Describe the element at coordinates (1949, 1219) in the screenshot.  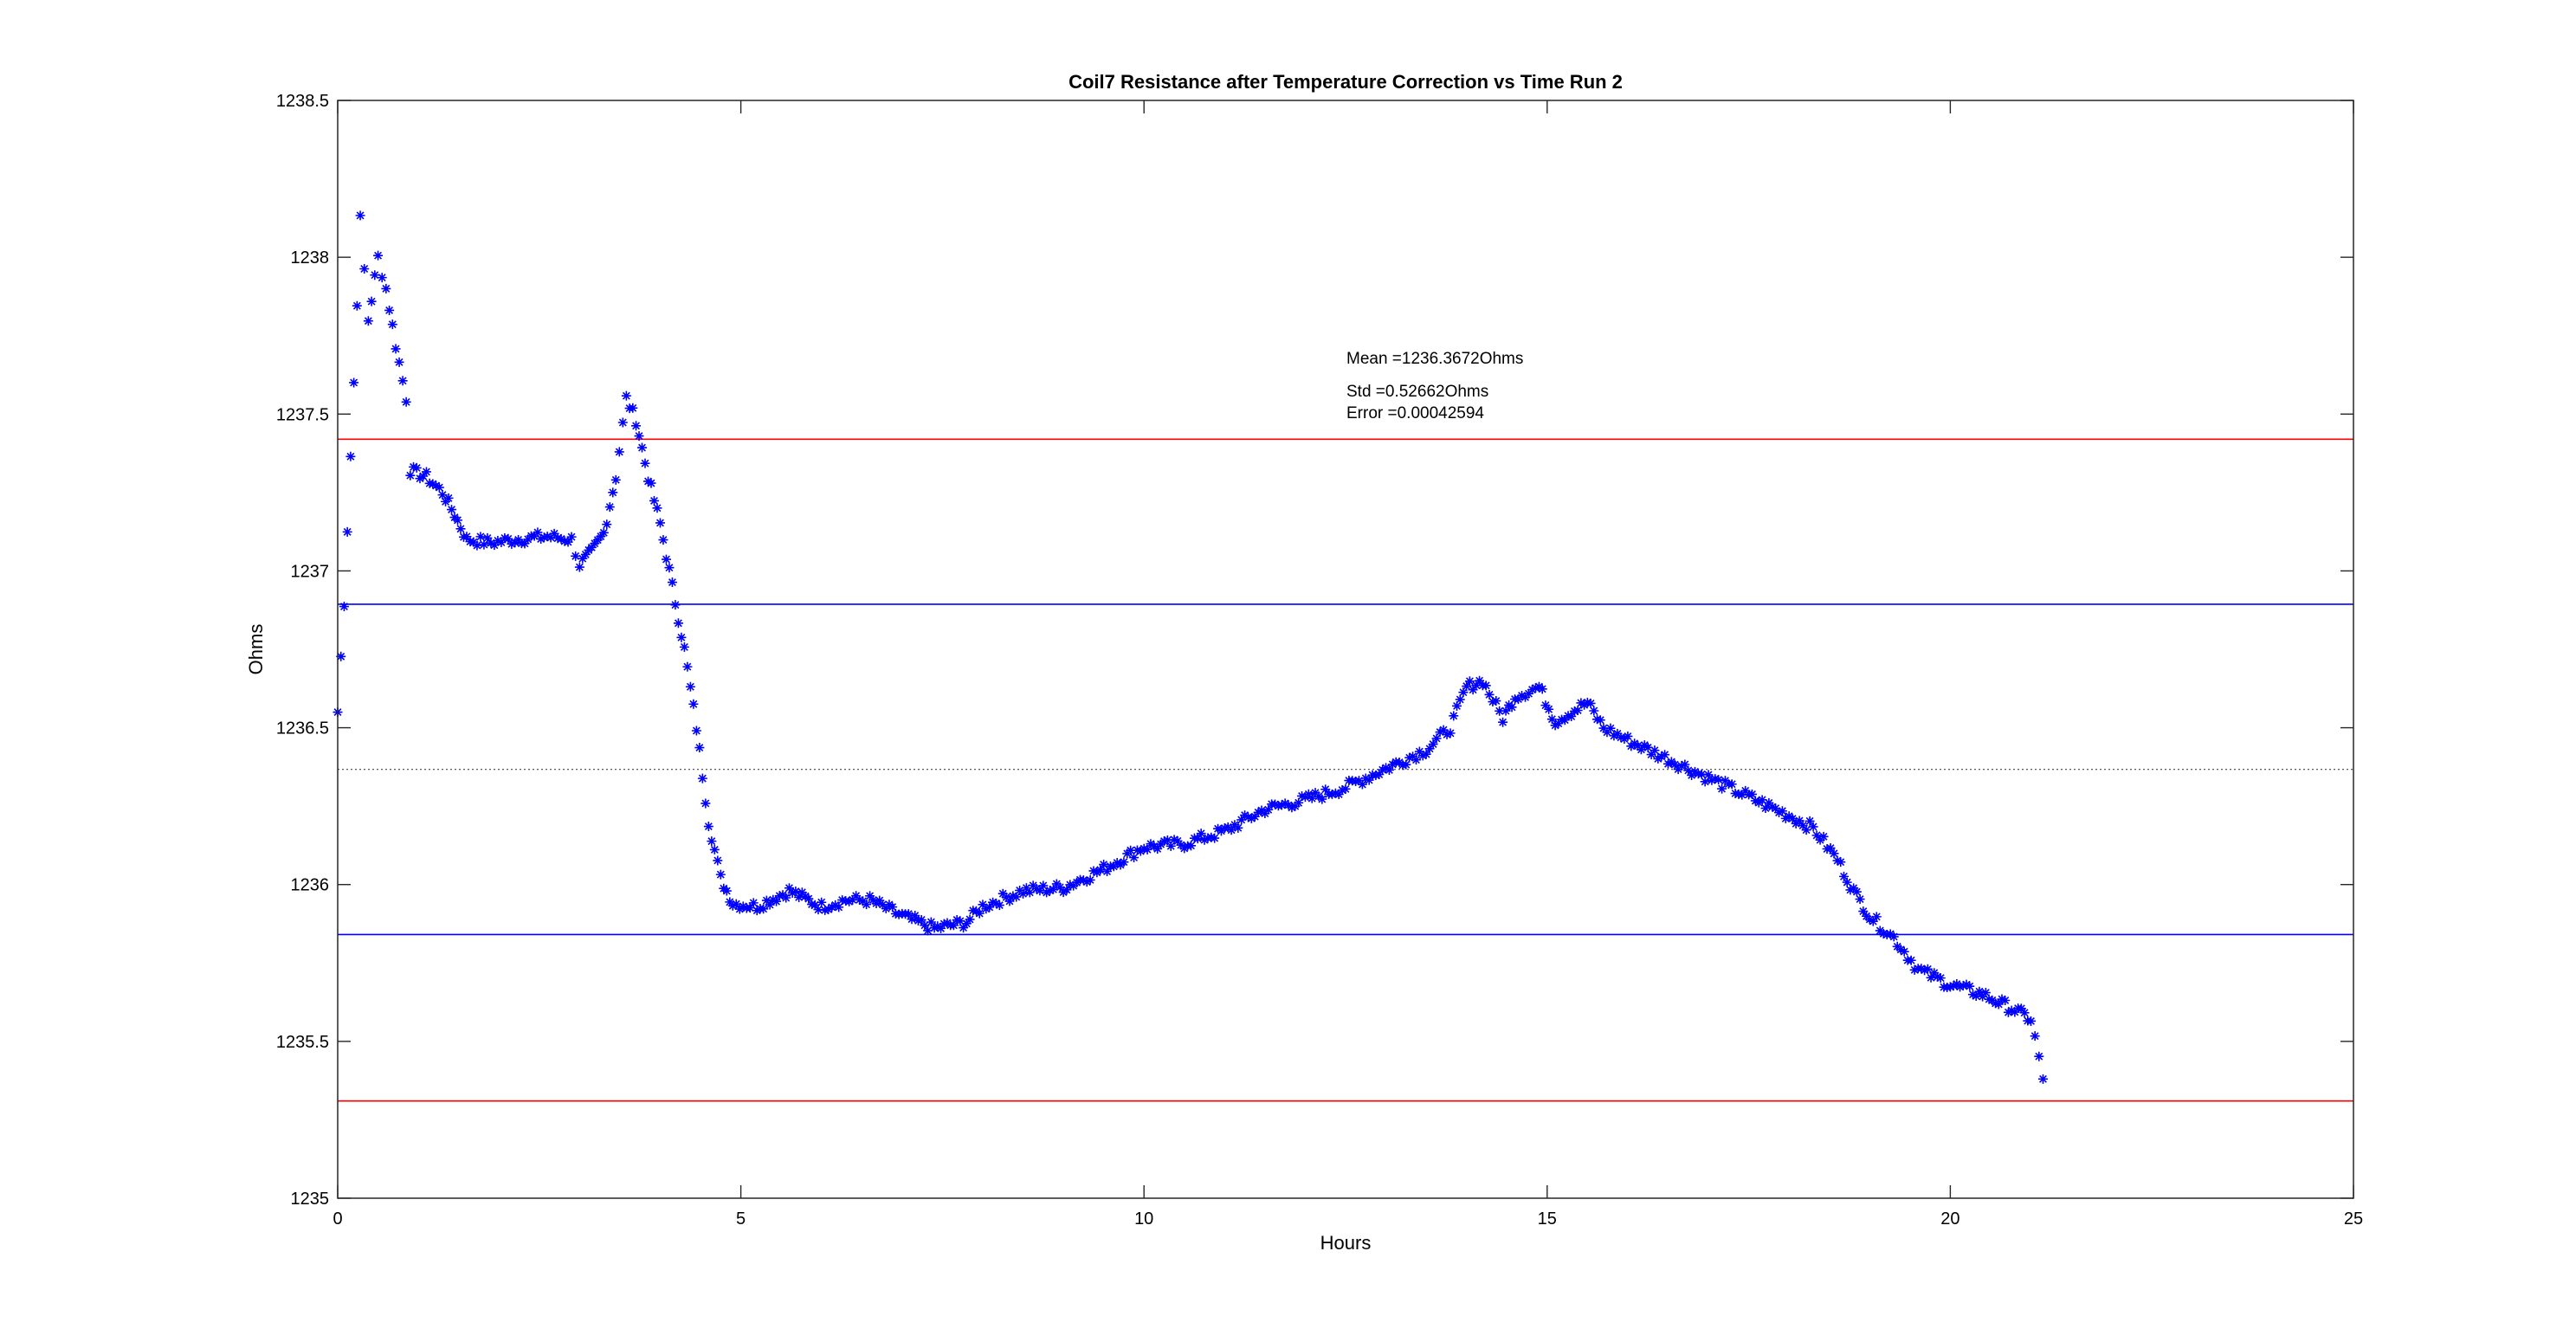
I see `x-tick-label: 20` at that location.